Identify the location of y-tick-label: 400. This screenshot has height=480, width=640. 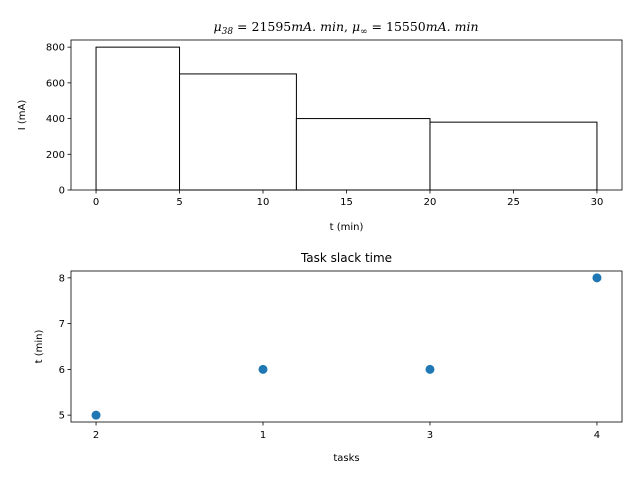
(55, 119).